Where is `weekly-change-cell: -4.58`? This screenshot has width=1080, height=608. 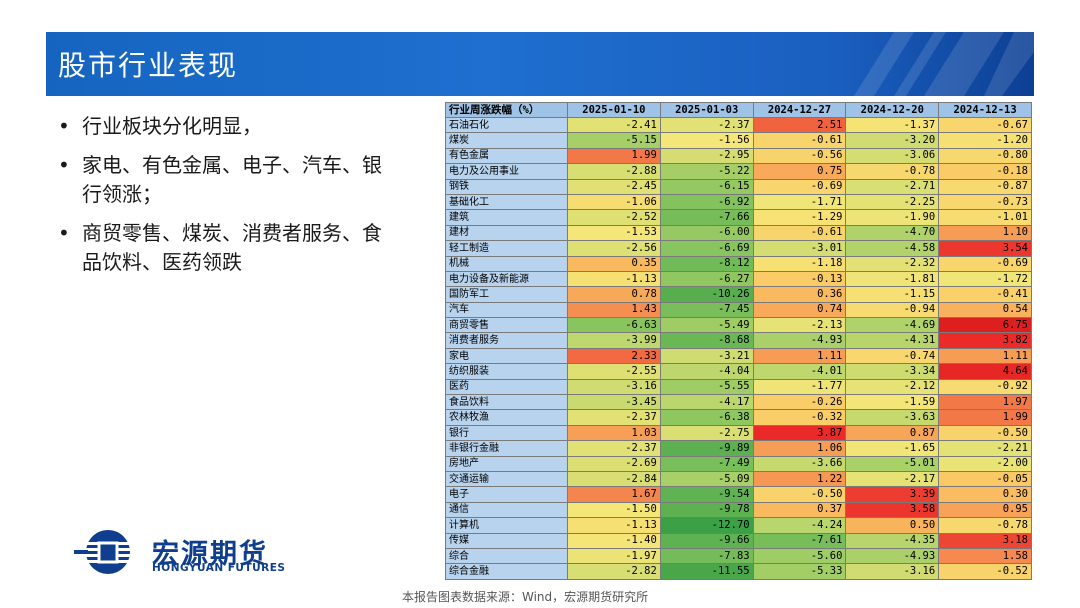
weekly-change-cell: -4.58 is located at coordinates (892, 248).